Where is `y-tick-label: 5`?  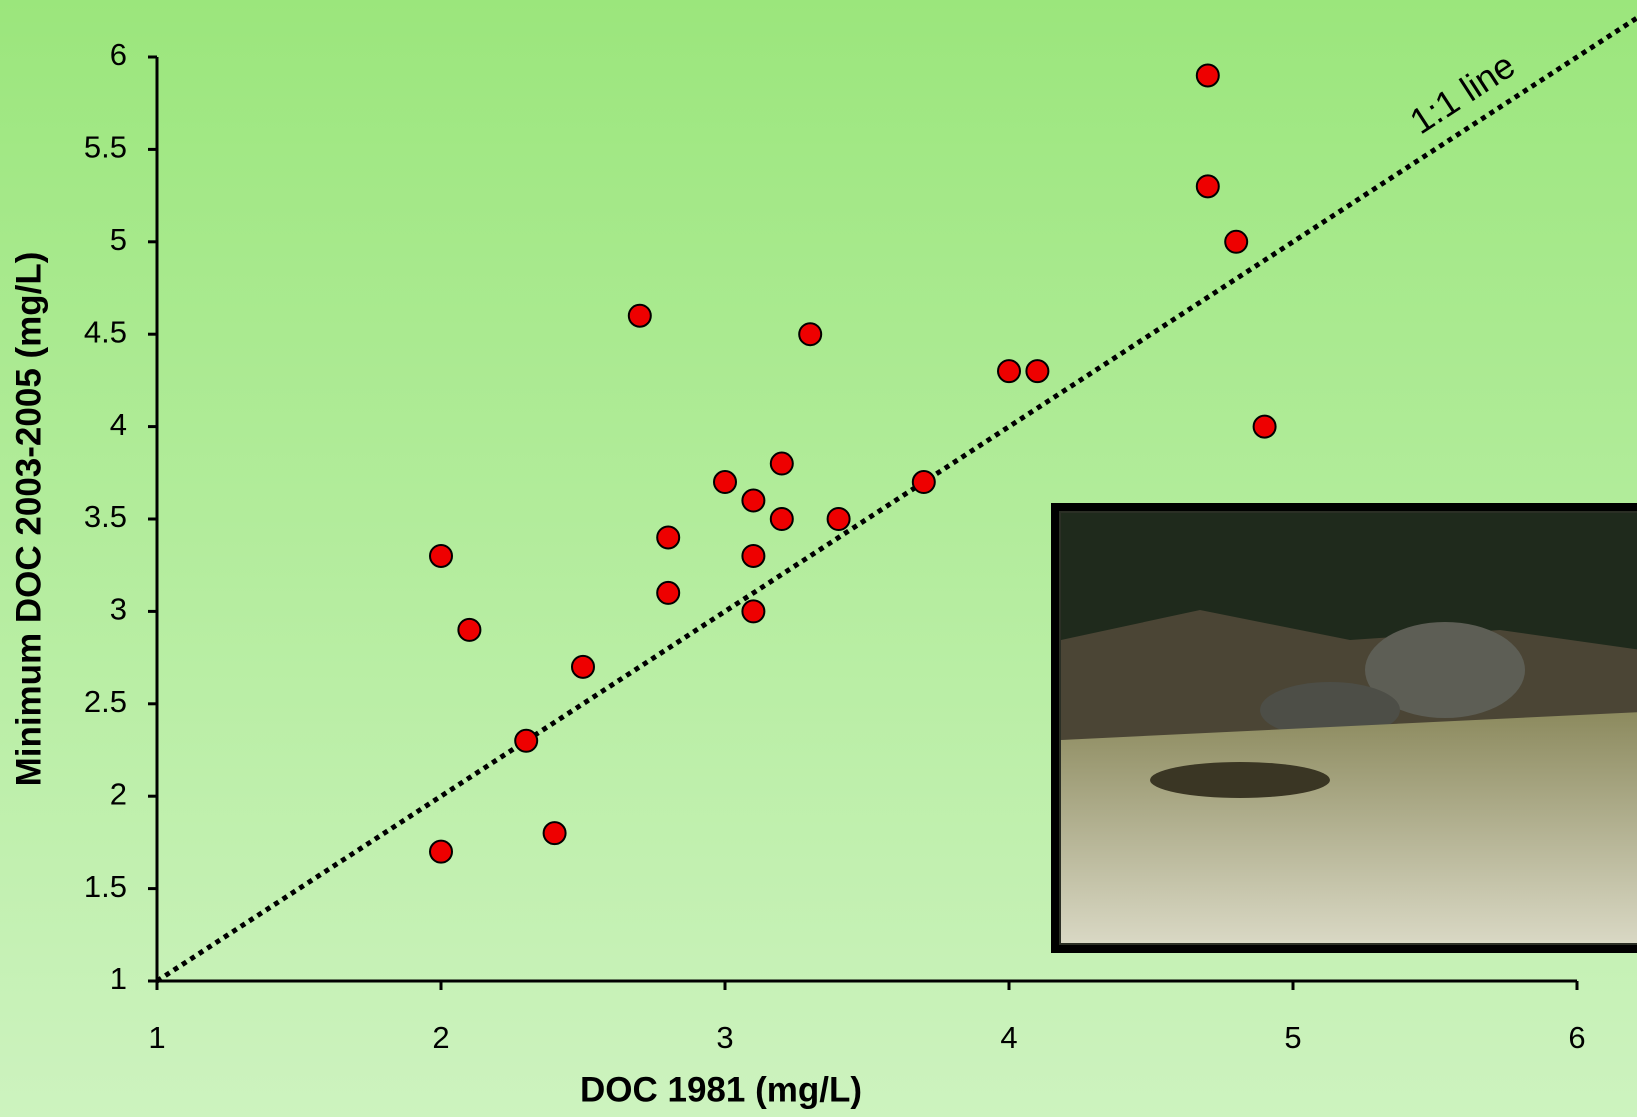 y-tick-label: 5 is located at coordinates (118, 239).